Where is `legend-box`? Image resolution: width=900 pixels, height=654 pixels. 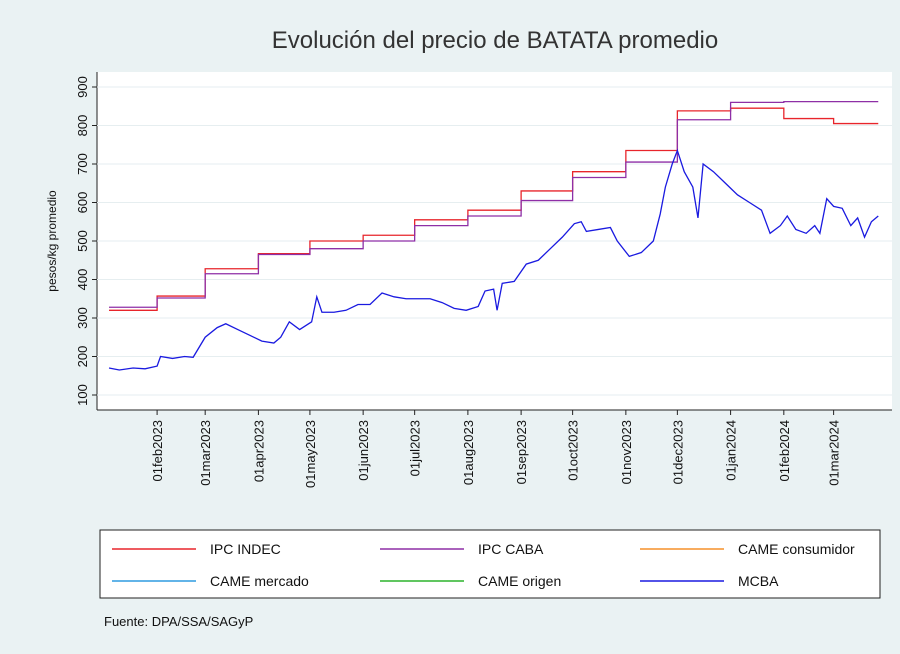 legend-box is located at coordinates (490, 564).